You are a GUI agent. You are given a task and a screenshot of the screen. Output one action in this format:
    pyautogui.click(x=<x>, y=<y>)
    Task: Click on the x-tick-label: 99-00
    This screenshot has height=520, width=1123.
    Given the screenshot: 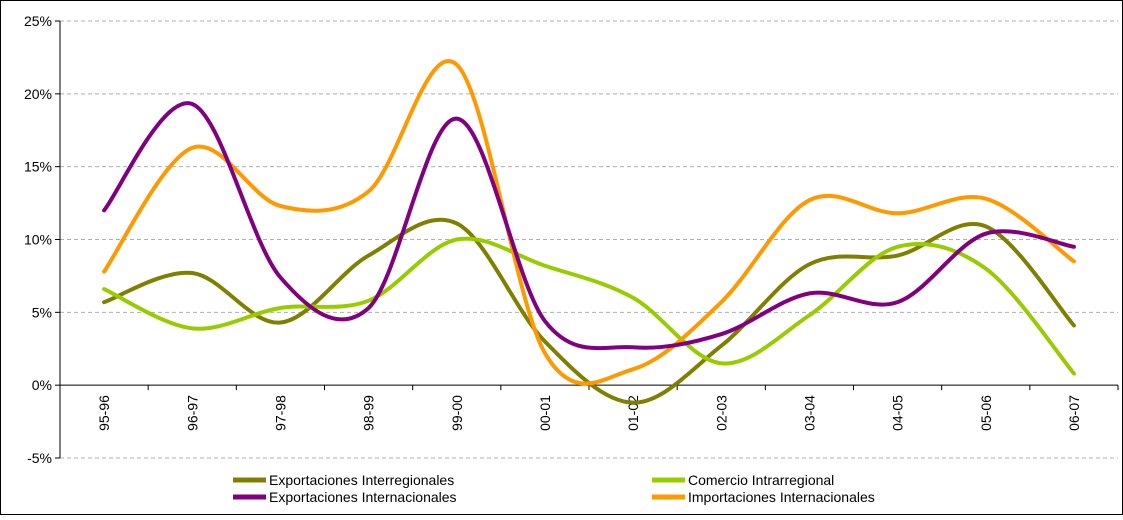 What is the action you would take?
    pyautogui.click(x=457, y=413)
    